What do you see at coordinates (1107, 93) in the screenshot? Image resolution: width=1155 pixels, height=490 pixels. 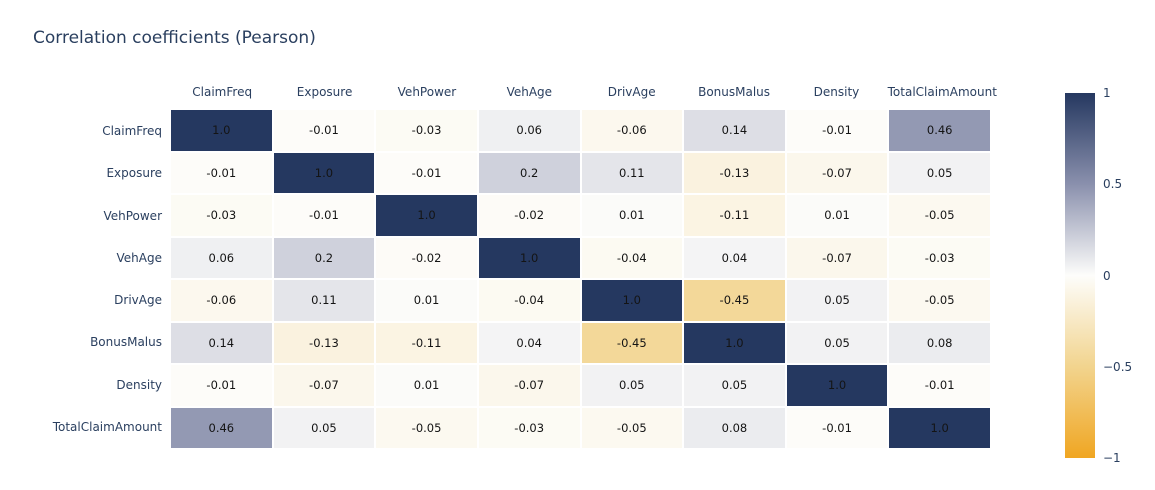 I see `colorbar-tick-label: 1` at bounding box center [1107, 93].